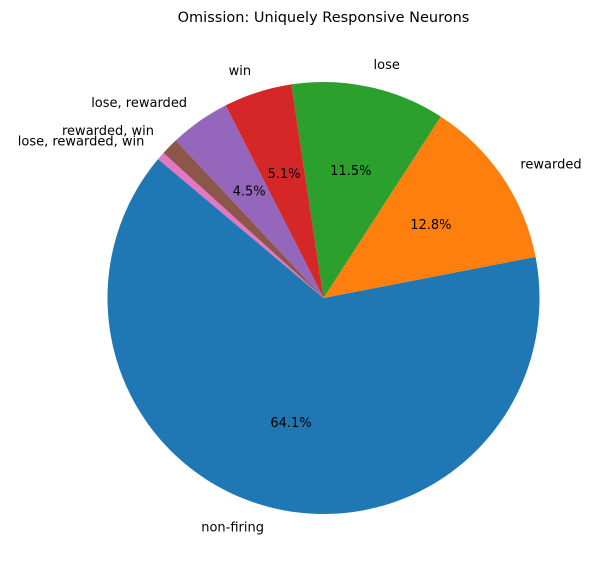 The height and width of the screenshot is (579, 603). I want to click on pie-slice-lose, so click(366, 190).